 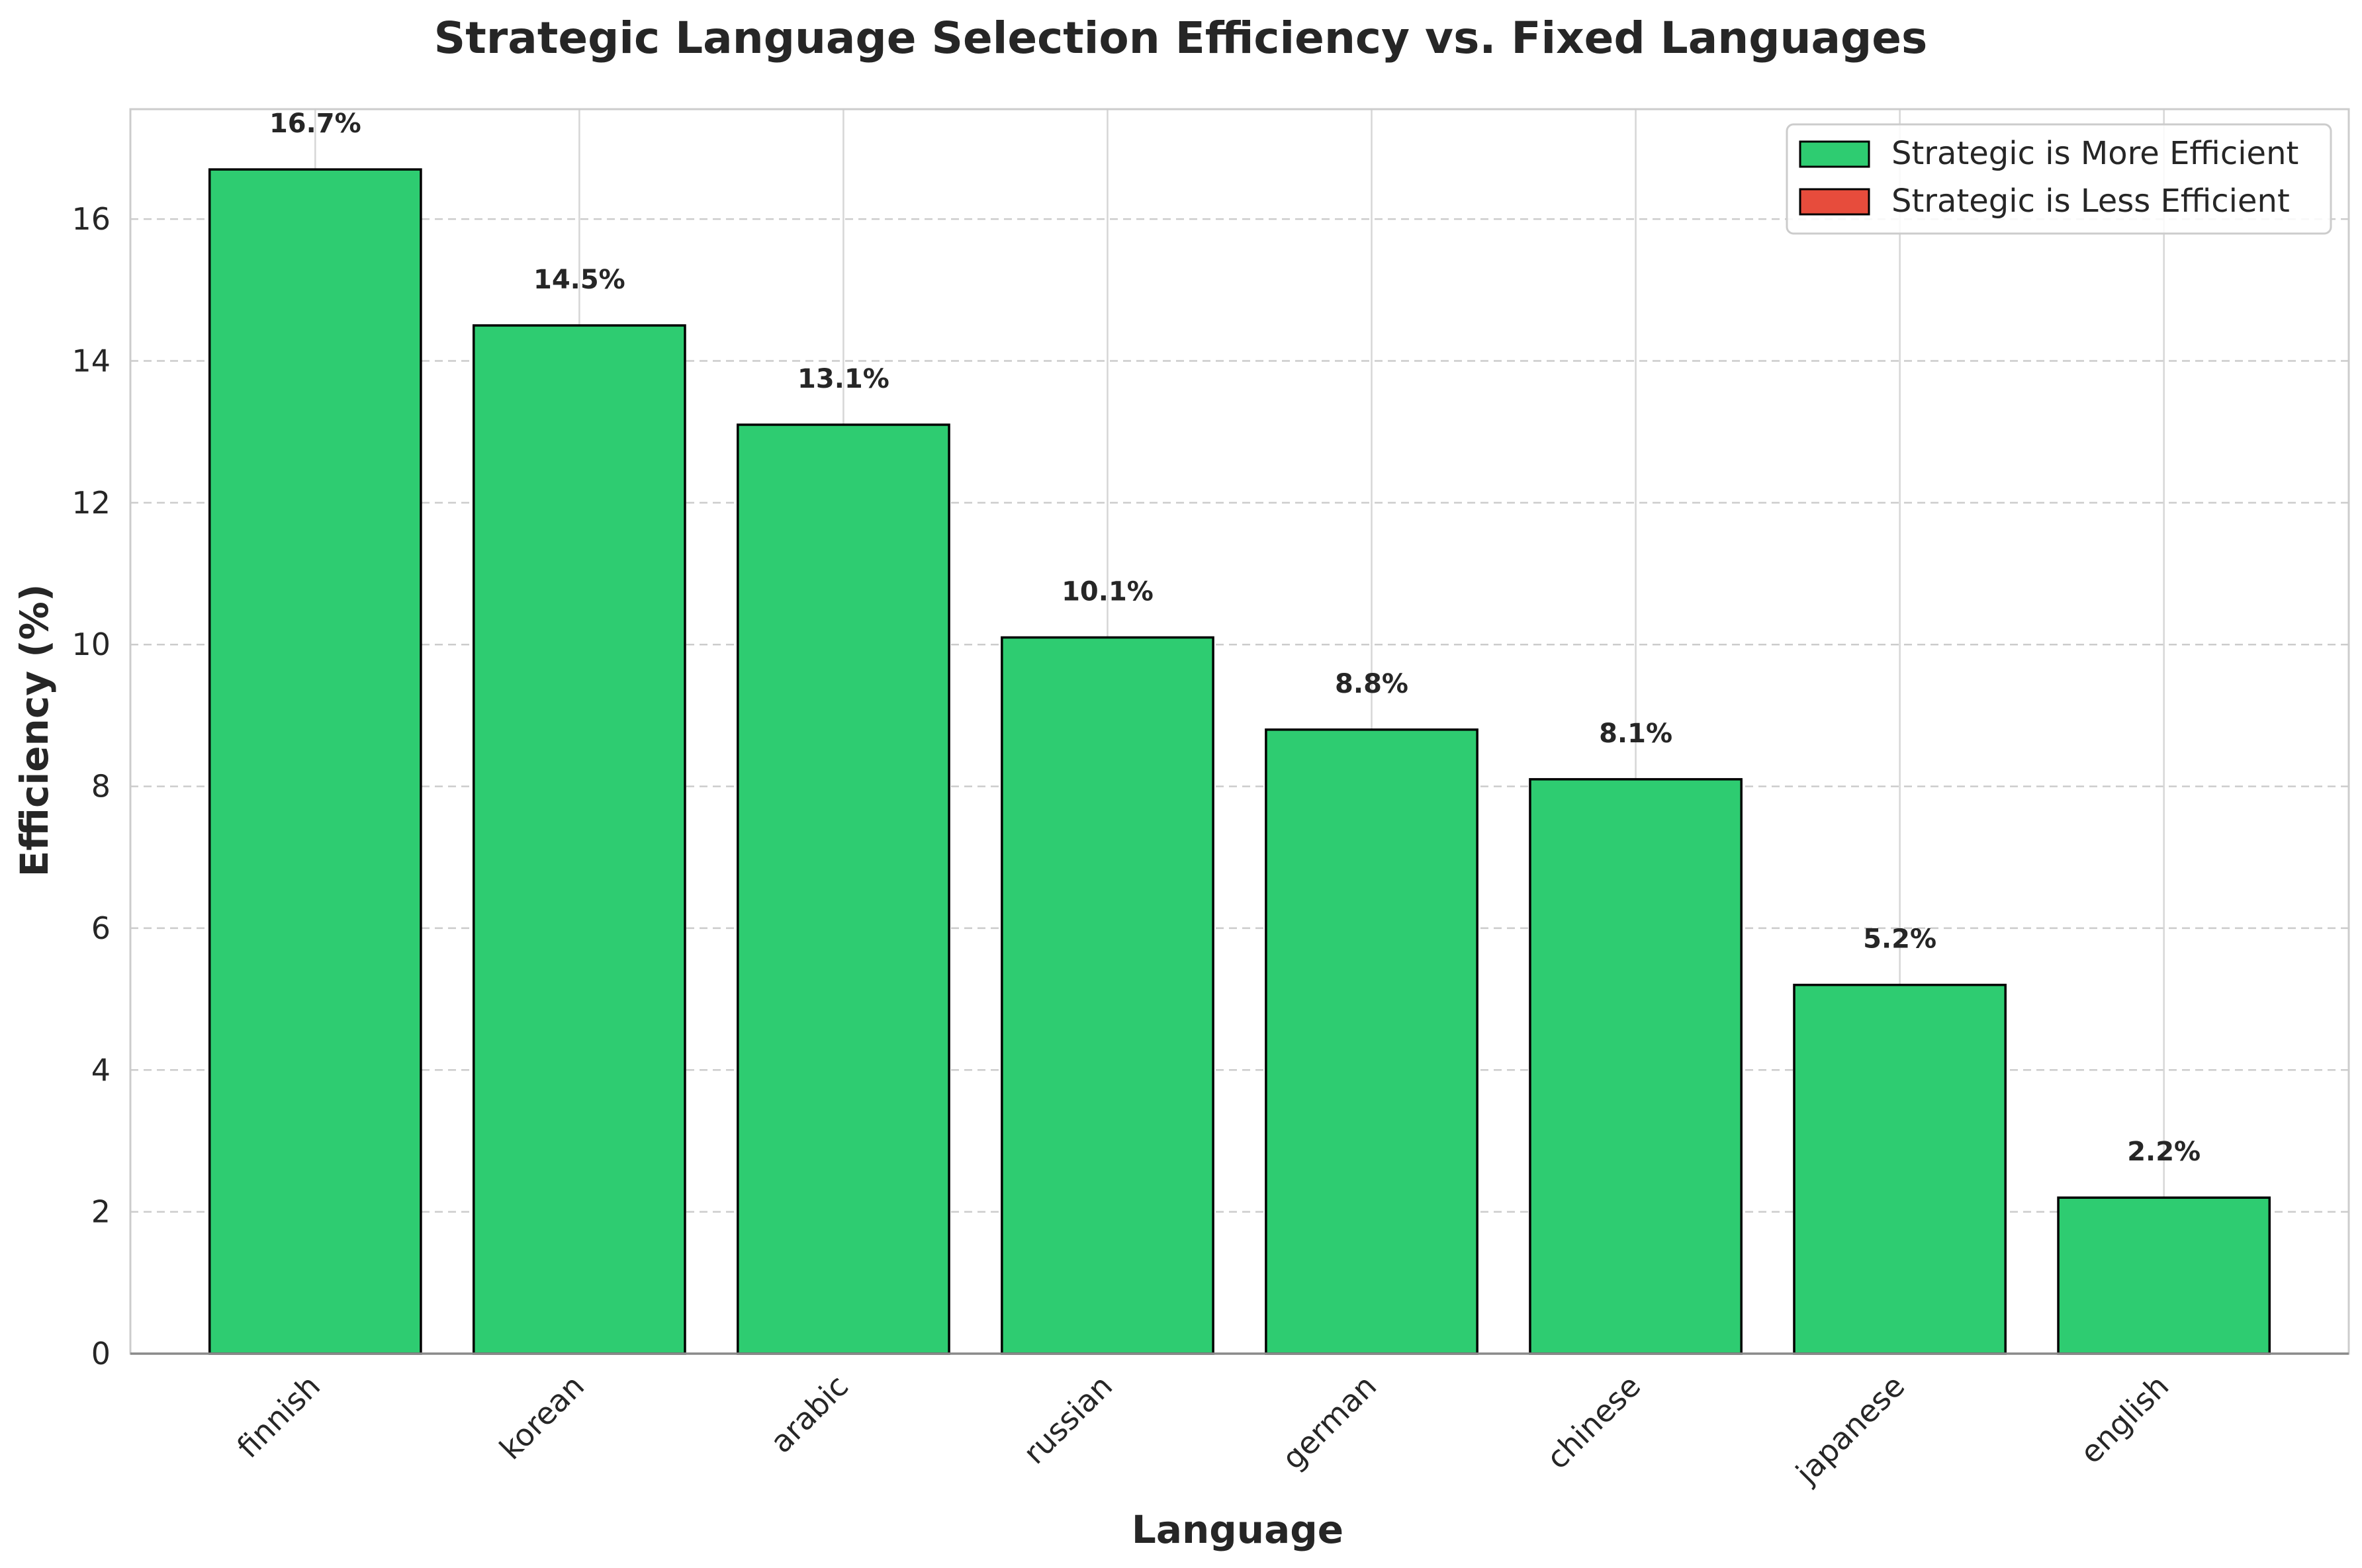 I want to click on legend-entry-label: Strategic is Less Efficient, so click(x=2090, y=202).